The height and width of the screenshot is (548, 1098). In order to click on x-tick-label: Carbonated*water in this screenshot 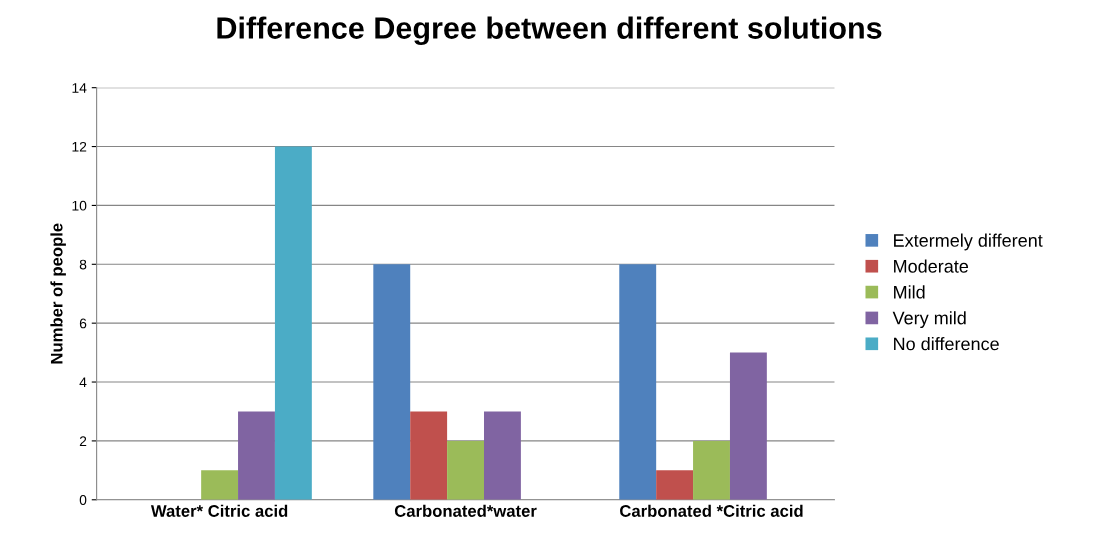, I will do `click(465, 510)`.